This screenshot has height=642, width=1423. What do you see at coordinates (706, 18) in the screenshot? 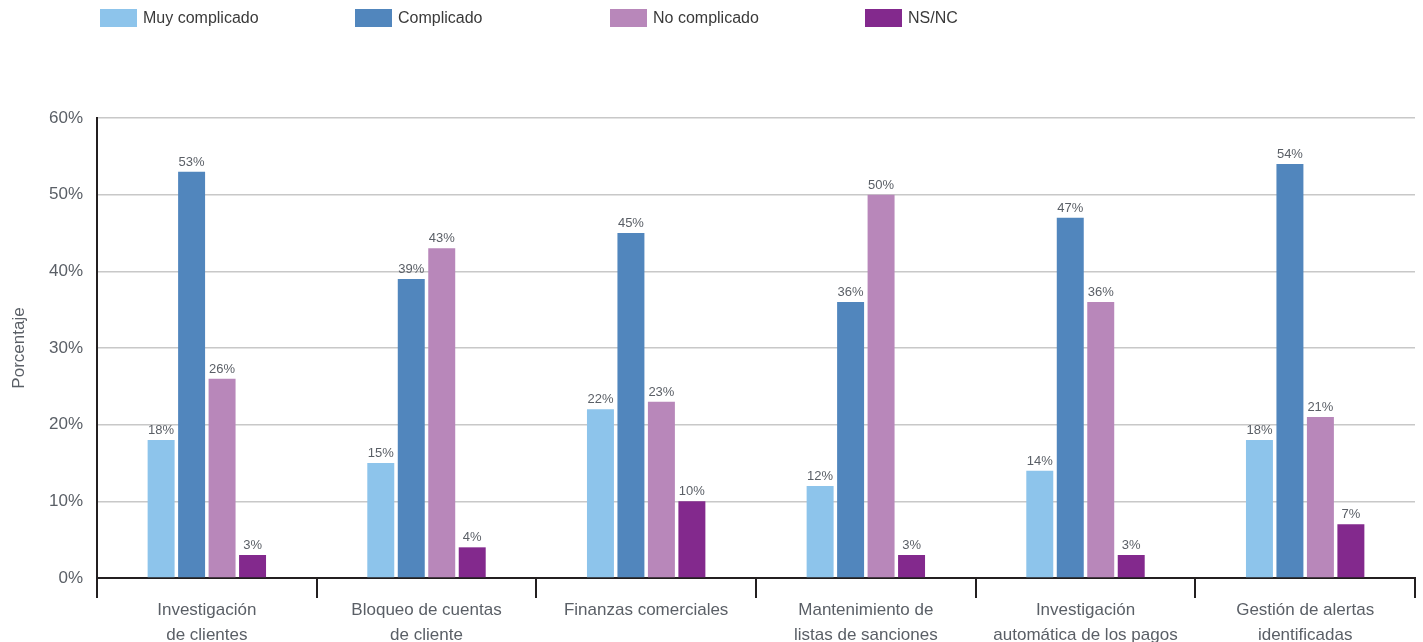
I see `legend-label: No complicado` at bounding box center [706, 18].